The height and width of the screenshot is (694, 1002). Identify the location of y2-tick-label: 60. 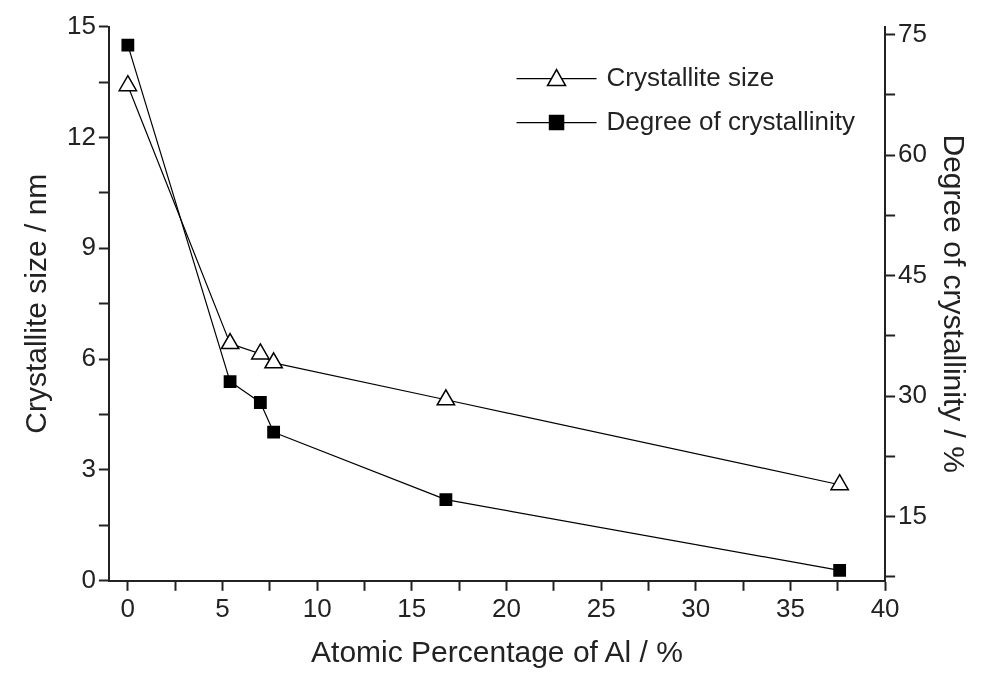
(912, 153).